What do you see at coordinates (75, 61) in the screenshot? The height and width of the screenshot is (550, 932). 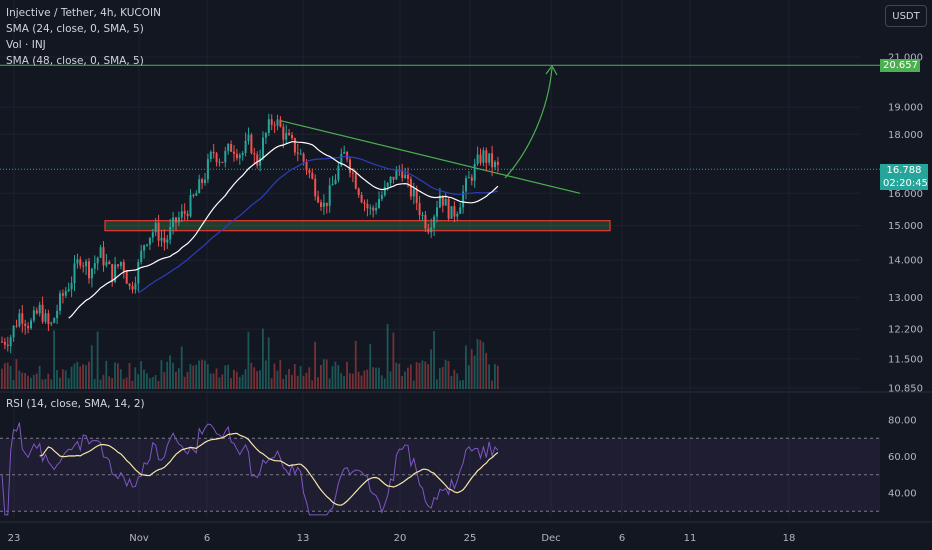 I see `sma48-legend: SMA (48, close, 0, SMA, 5)` at bounding box center [75, 61].